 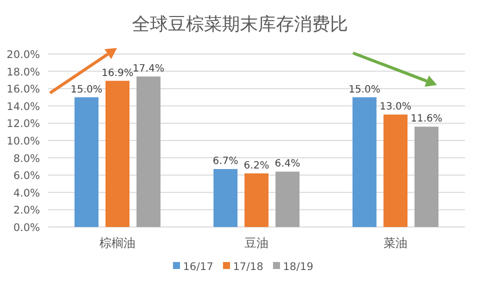 What do you see at coordinates (26, 228) in the screenshot?
I see `y-tick-label: 0.0%` at bounding box center [26, 228].